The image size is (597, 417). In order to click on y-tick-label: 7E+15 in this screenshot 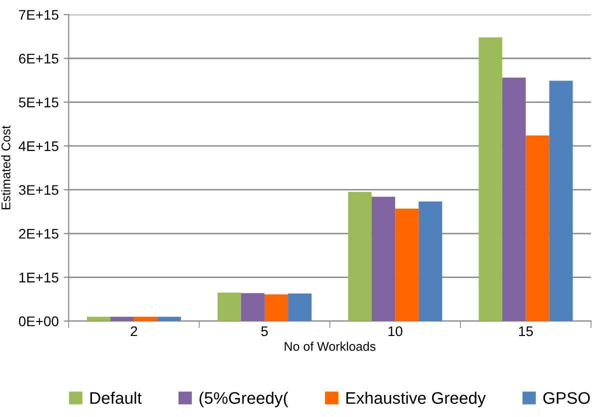, I will do `click(38, 15)`.